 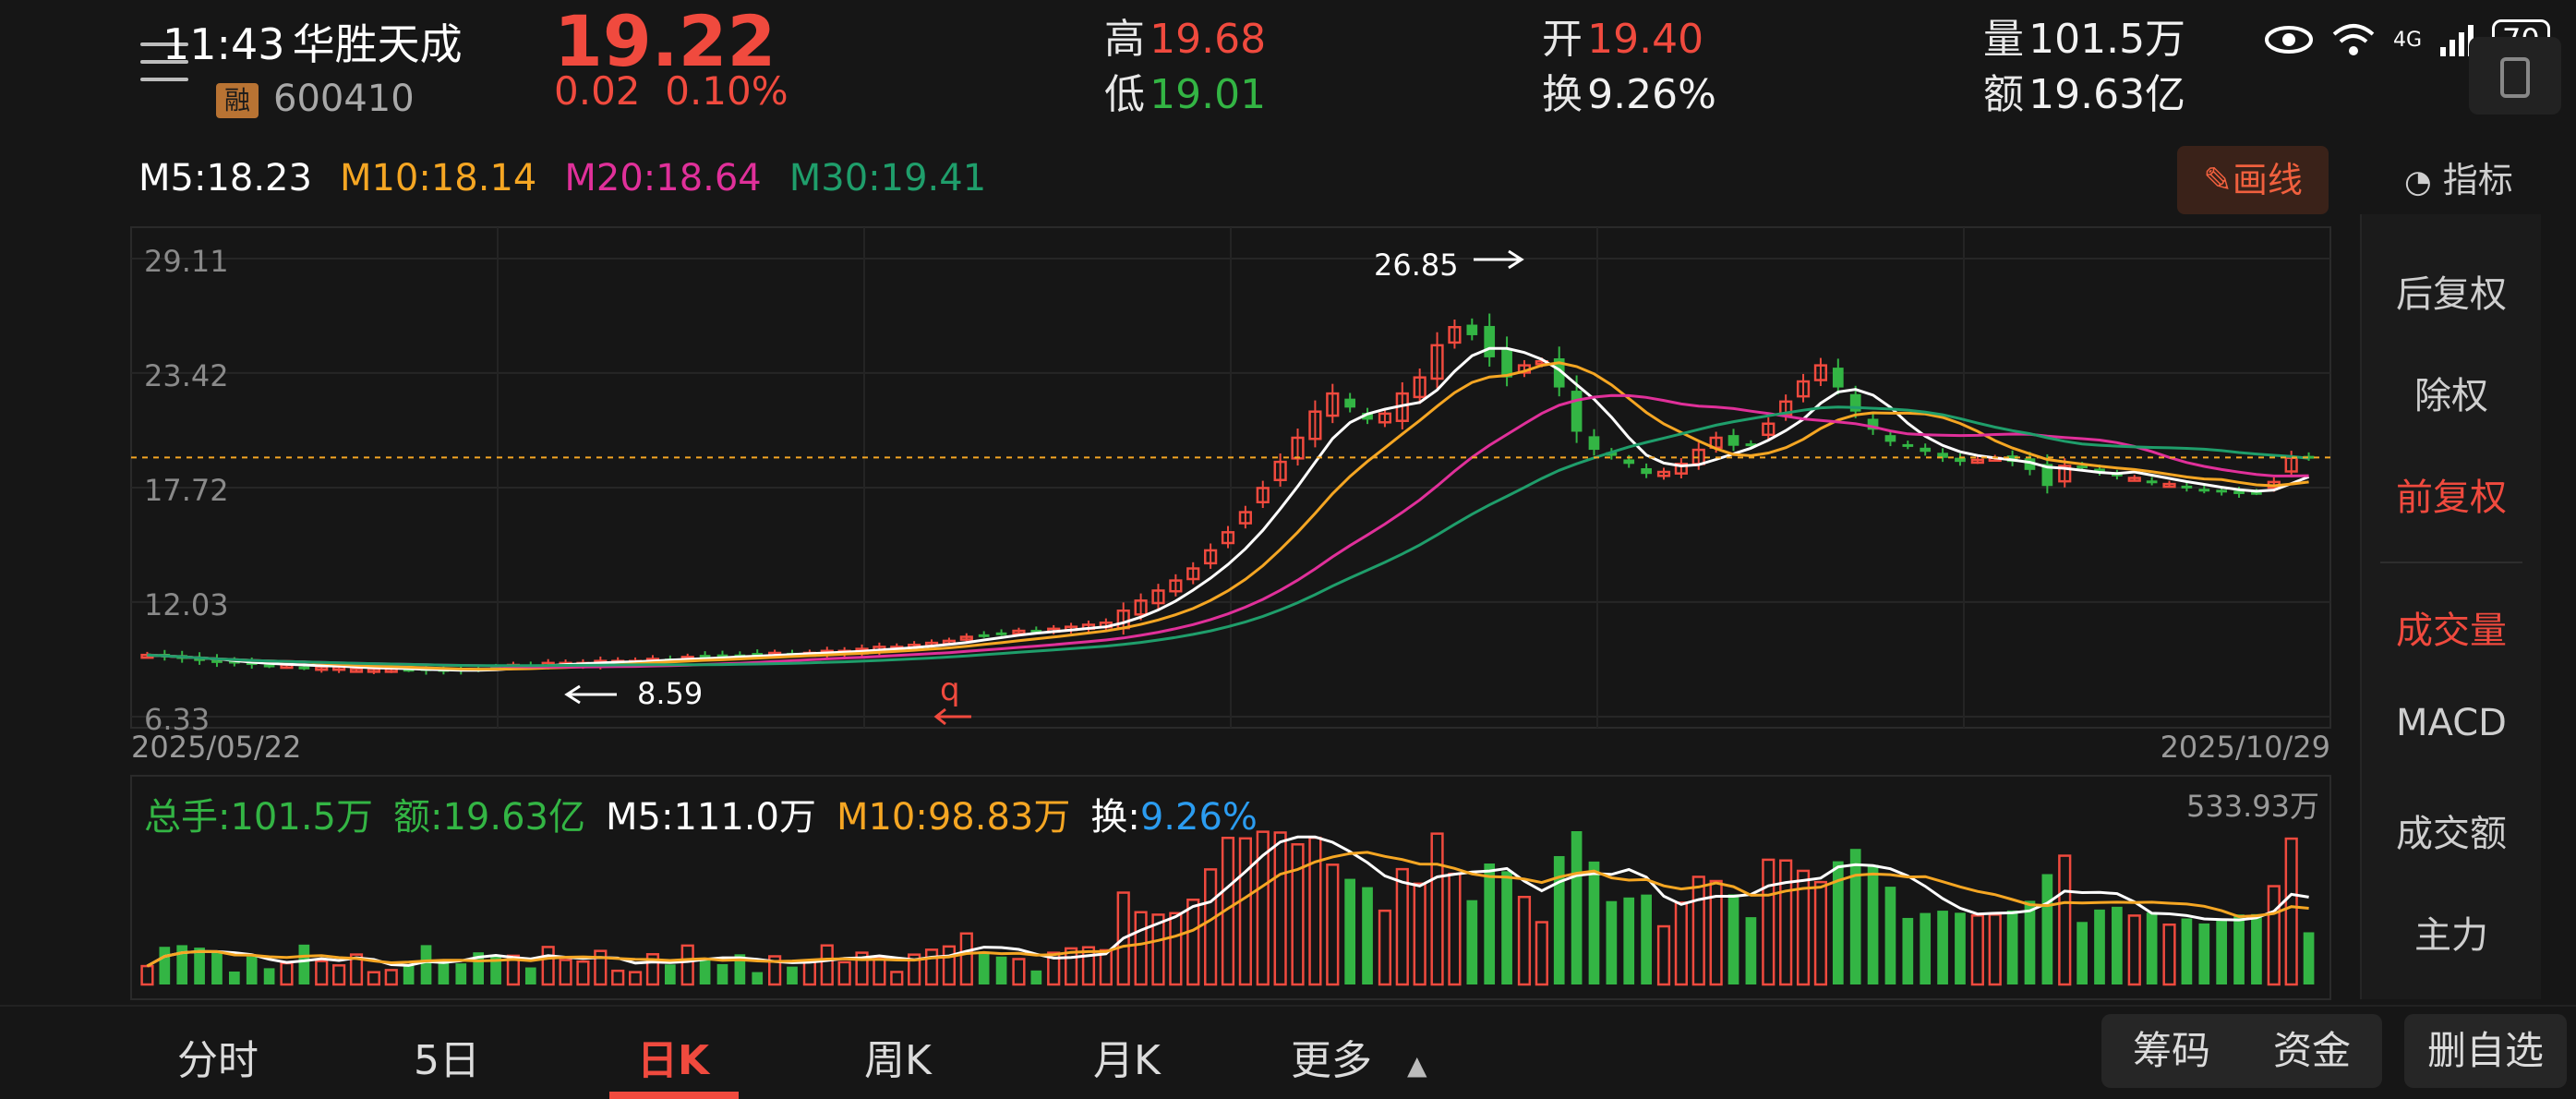 I want to click on volume-max-label: 533.93万, so click(x=2252, y=806).